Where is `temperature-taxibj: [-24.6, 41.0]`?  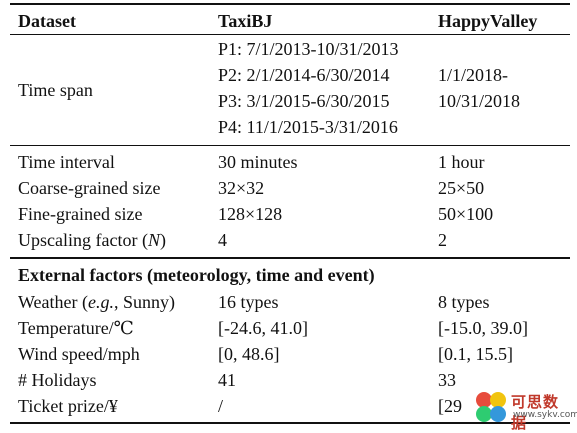
temperature-taxibj: [-24.6, 41.0] is located at coordinates (263, 328).